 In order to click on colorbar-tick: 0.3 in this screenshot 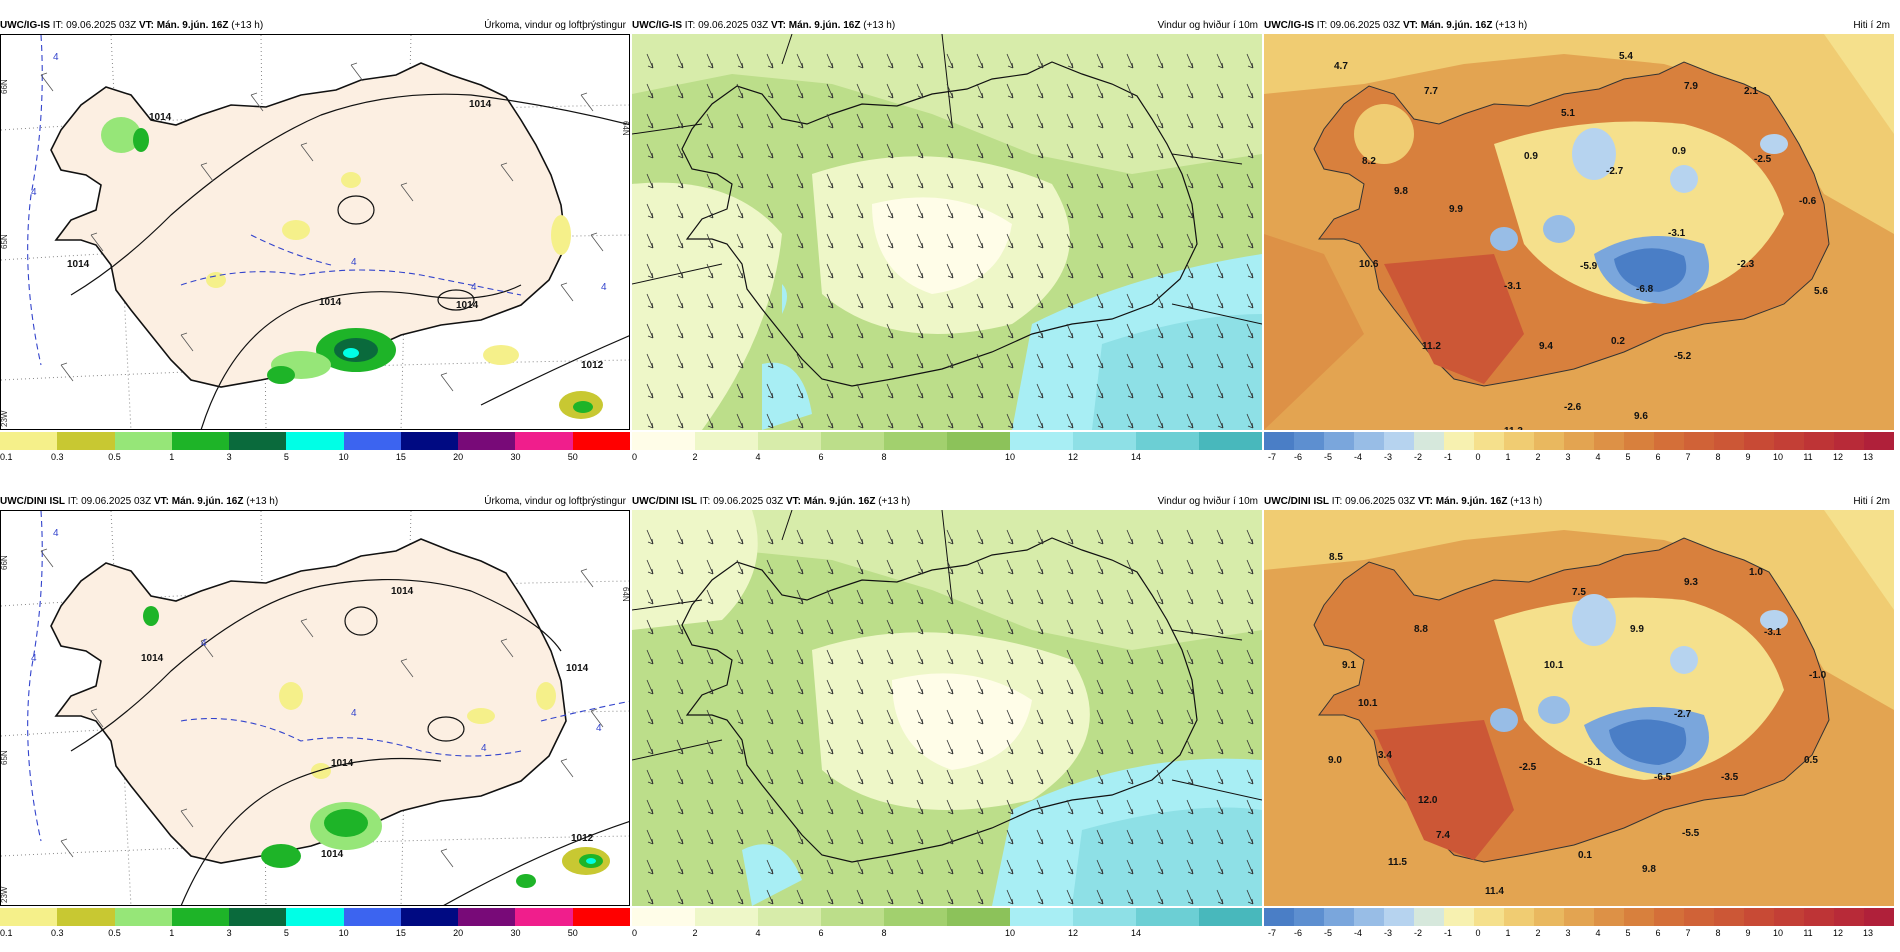, I will do `click(57, 457)`.